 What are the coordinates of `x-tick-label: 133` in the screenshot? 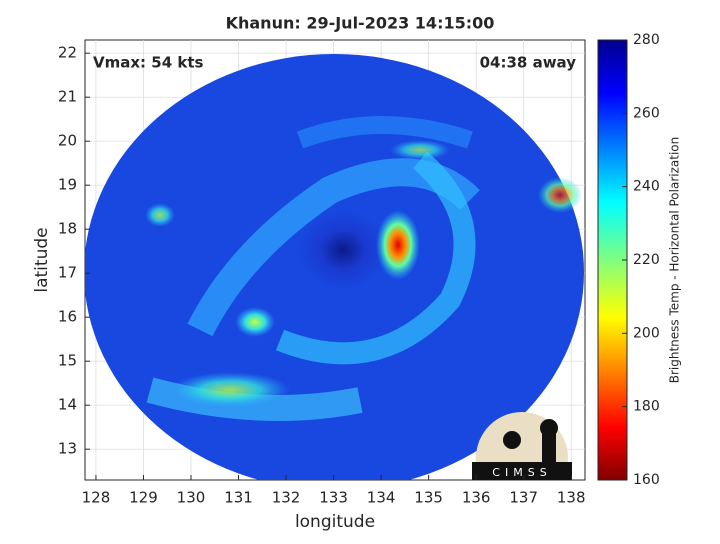 It's located at (333, 498).